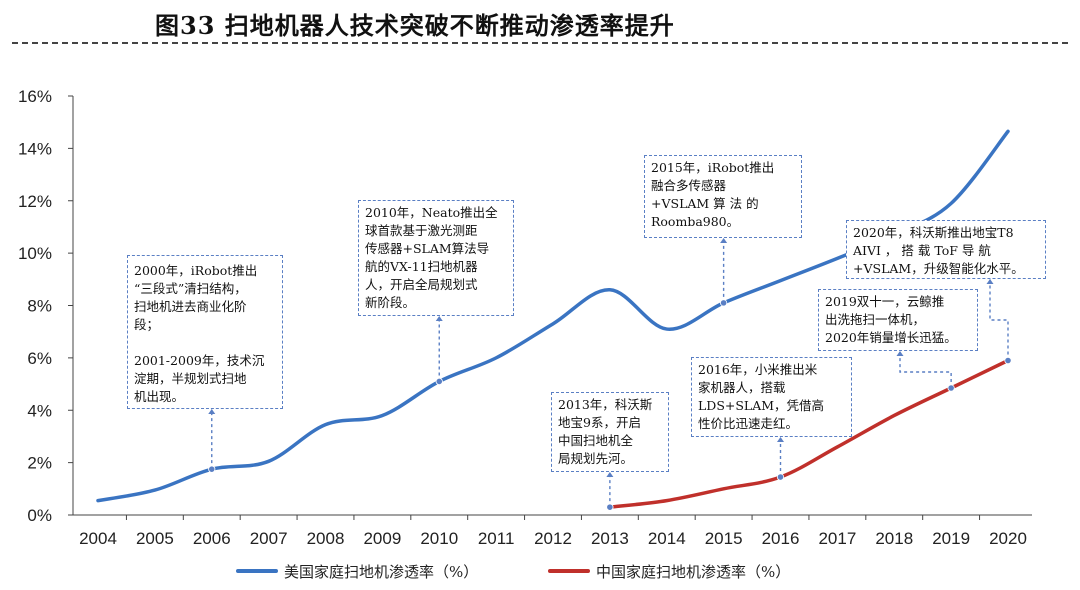 This screenshot has width=1080, height=590. I want to click on x-tick-label: 2013, so click(610, 538).